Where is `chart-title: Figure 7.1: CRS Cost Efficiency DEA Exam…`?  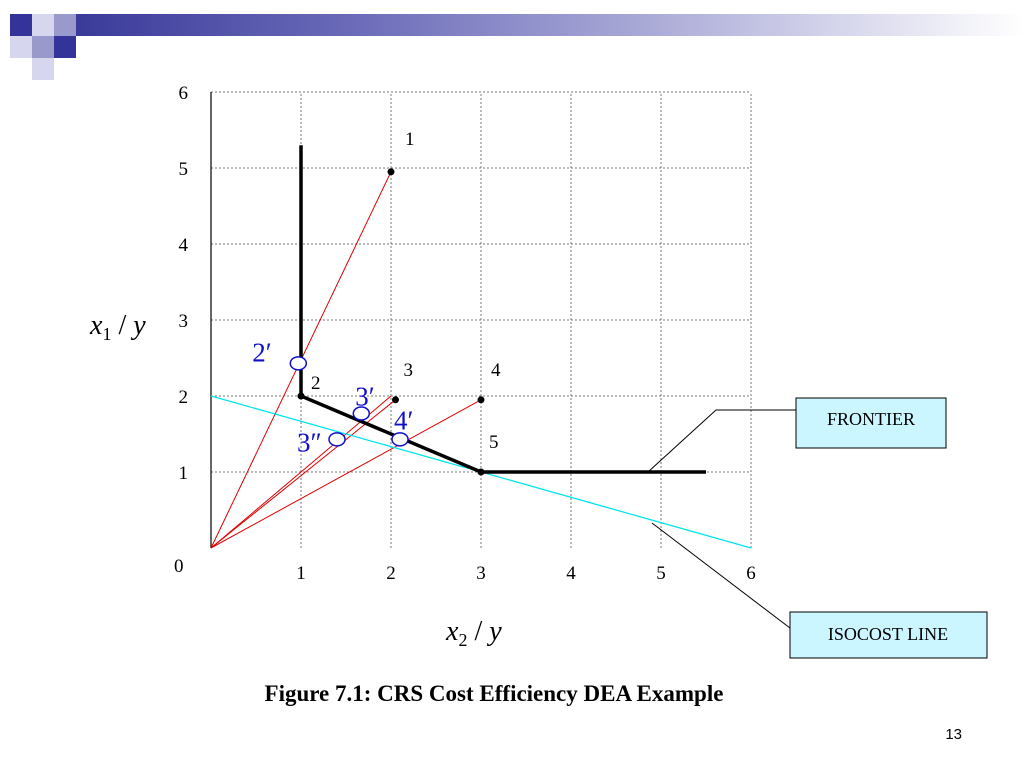 chart-title: Figure 7.1: CRS Cost Efficiency DEA Exam… is located at coordinates (494, 693).